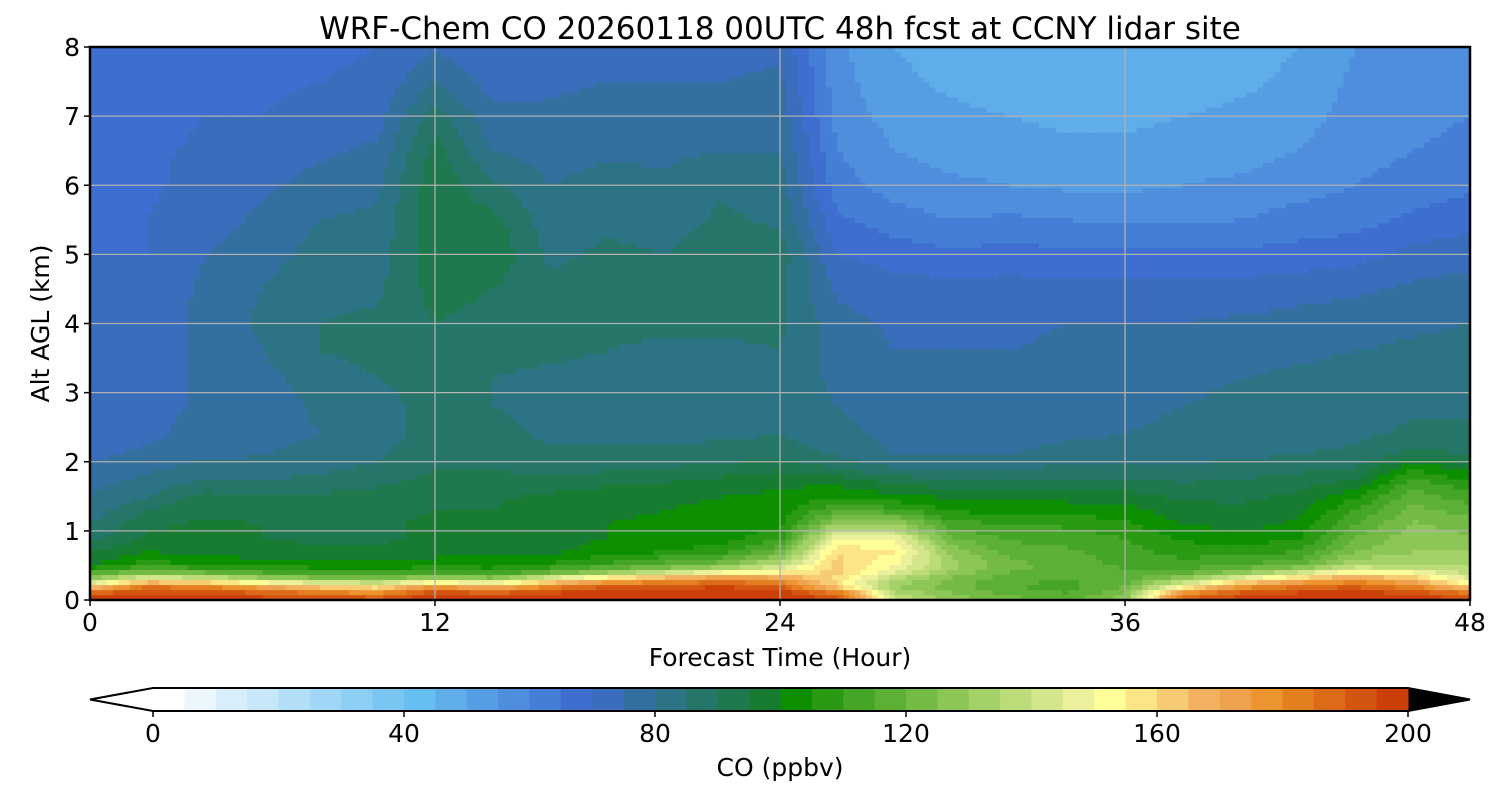 The image size is (1500, 800). I want to click on x-tick-label: 12, so click(435, 622).